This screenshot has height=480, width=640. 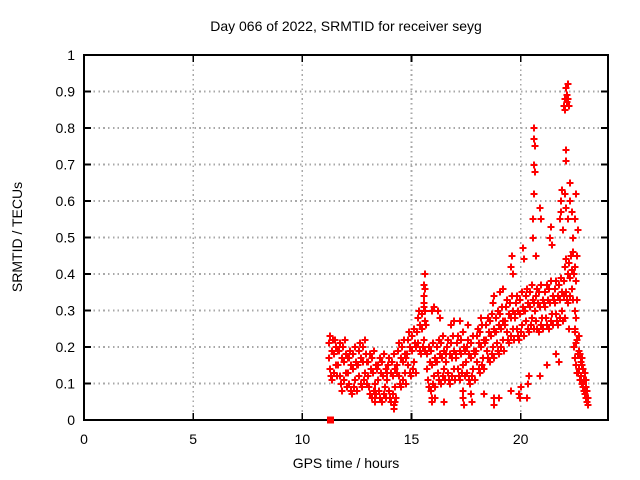 What do you see at coordinates (412, 439) in the screenshot?
I see `x-tick-label: 15` at bounding box center [412, 439].